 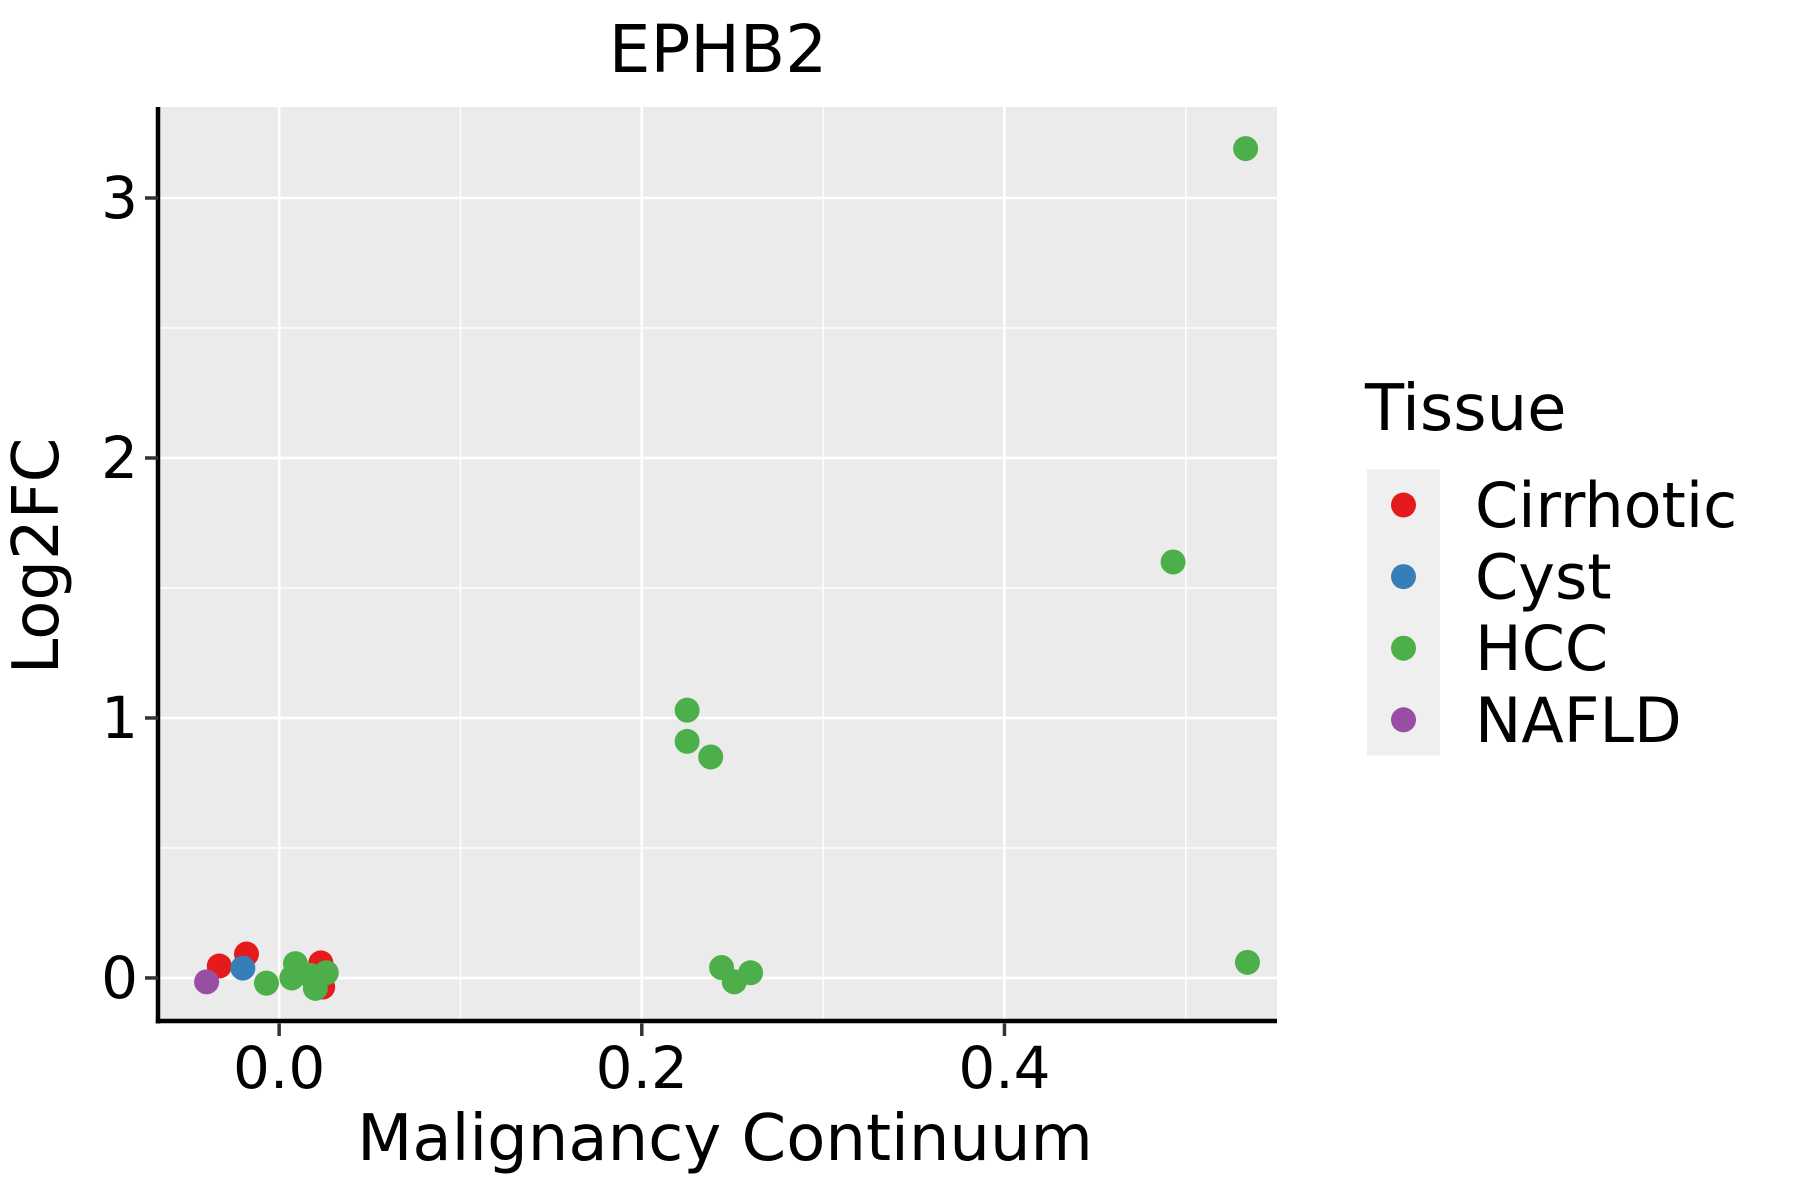 What do you see at coordinates (725, 1139) in the screenshot?
I see `x-axis-title: Malignancy Continuum` at bounding box center [725, 1139].